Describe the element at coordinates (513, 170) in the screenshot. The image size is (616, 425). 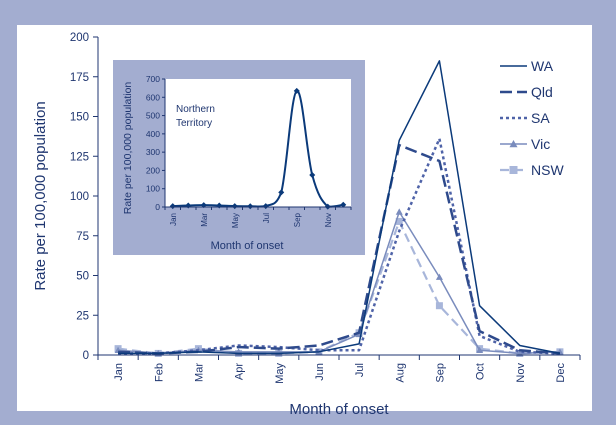
I see `legend-marker-nsw` at that location.